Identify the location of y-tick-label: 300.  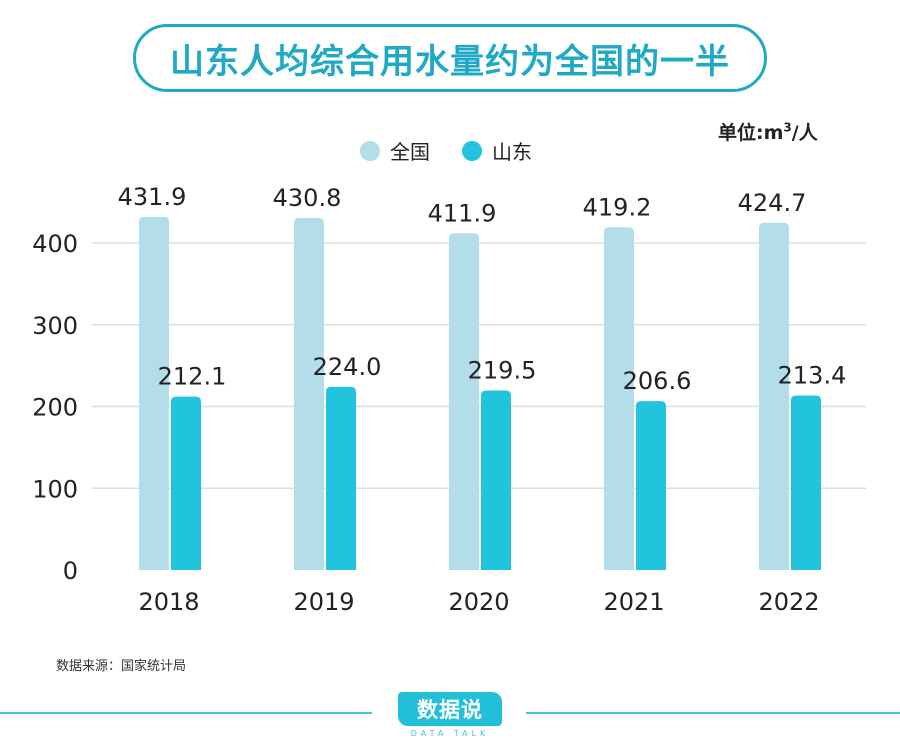
(55, 326).